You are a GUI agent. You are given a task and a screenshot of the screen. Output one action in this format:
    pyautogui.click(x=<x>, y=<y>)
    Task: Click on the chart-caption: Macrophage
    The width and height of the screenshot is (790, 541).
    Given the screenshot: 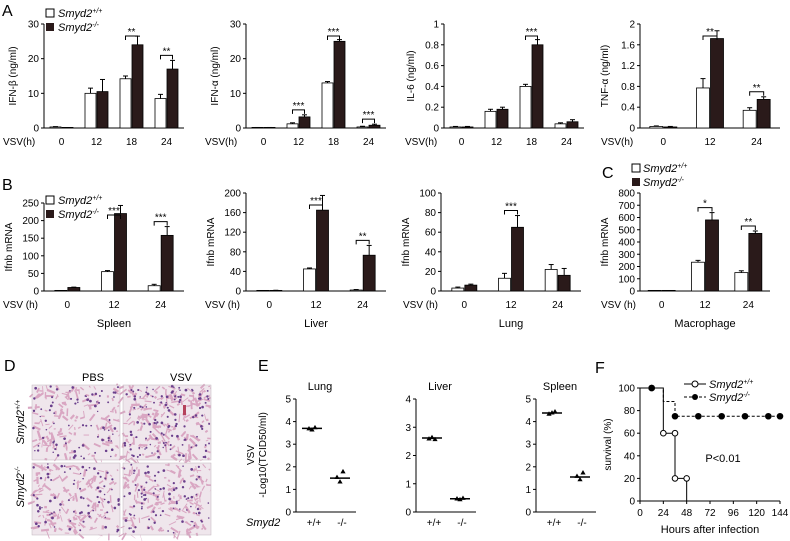 What is the action you would take?
    pyautogui.click(x=704, y=324)
    